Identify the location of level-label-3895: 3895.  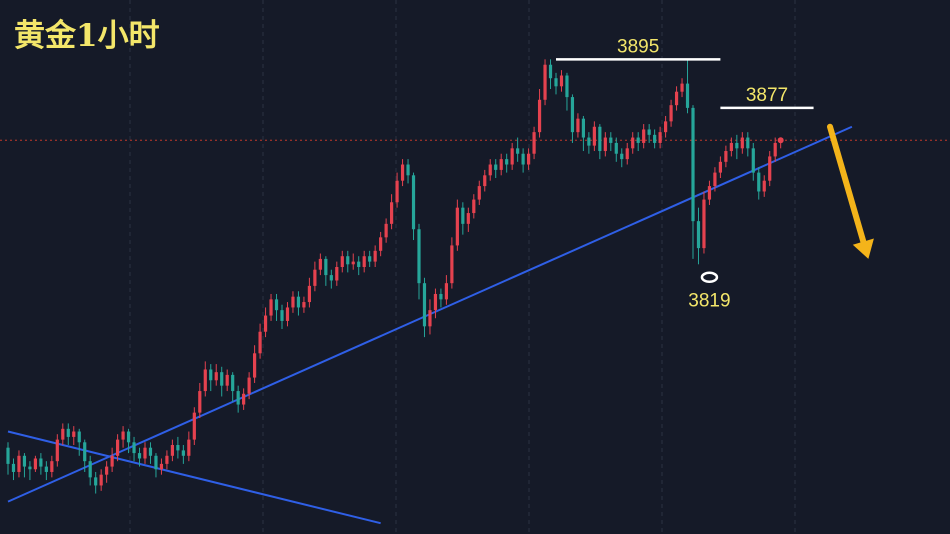
(638, 46).